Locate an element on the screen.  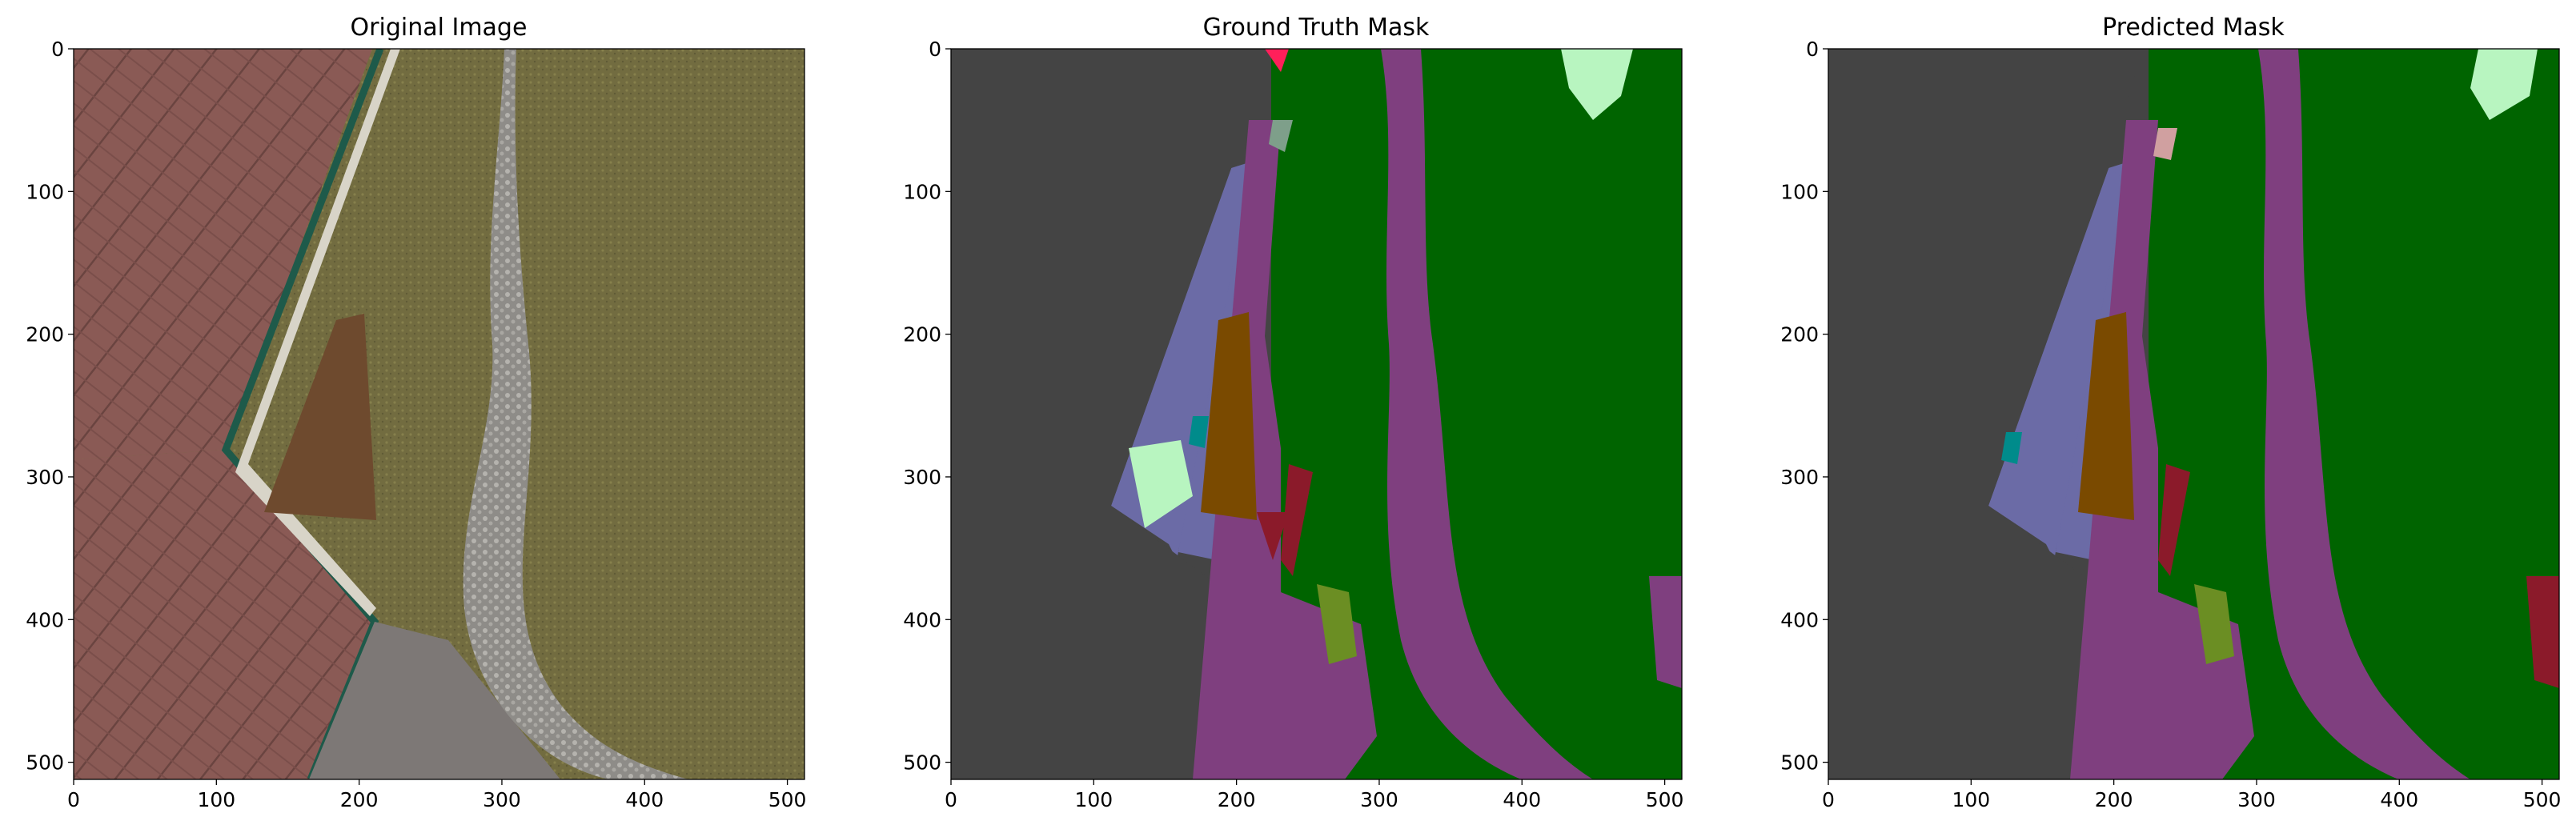
predicted-x-axis: 0 100 200 300 400 500 is located at coordinates (2191, 795).